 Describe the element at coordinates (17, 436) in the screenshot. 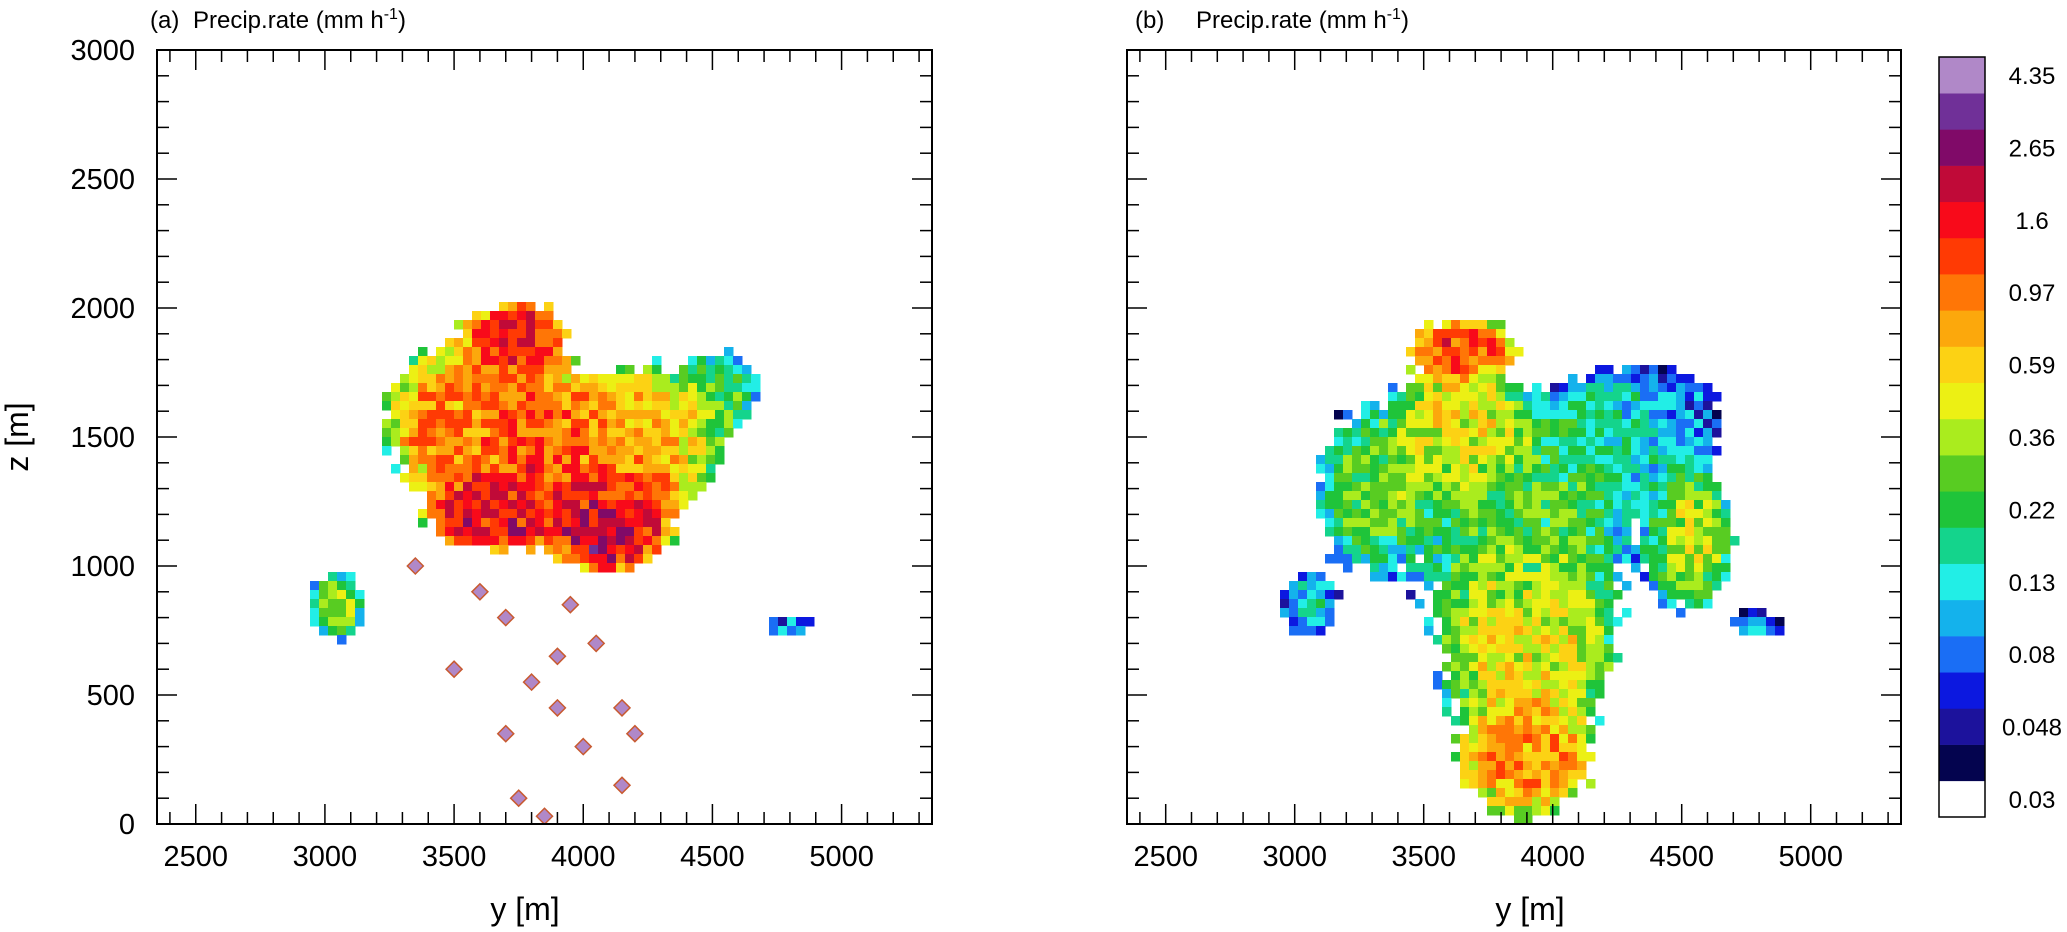

I see `panel-a-ylabel: z [m]` at that location.